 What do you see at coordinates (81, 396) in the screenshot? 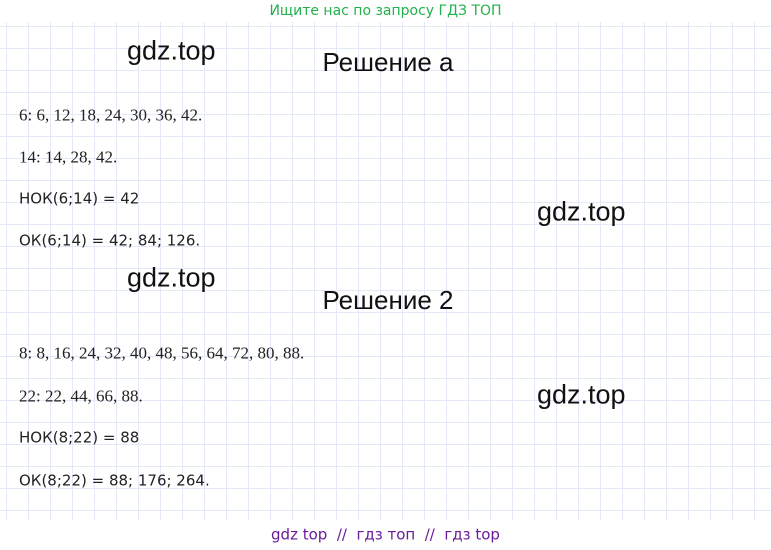
I see `solution-line: 22: 22, 44, 66, 88.` at bounding box center [81, 396].